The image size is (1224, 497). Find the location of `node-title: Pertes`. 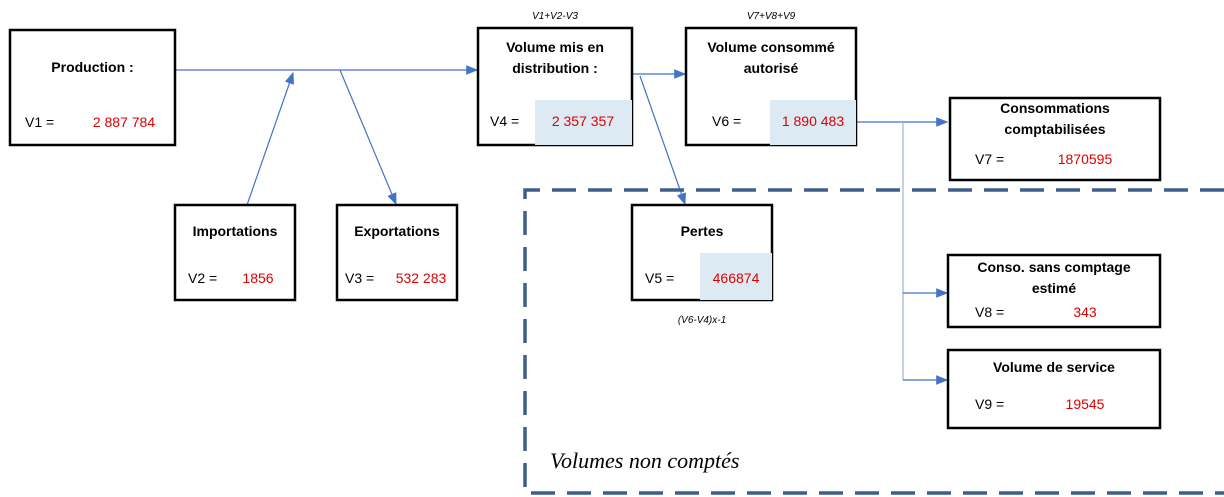

node-title: Pertes is located at coordinates (702, 231).